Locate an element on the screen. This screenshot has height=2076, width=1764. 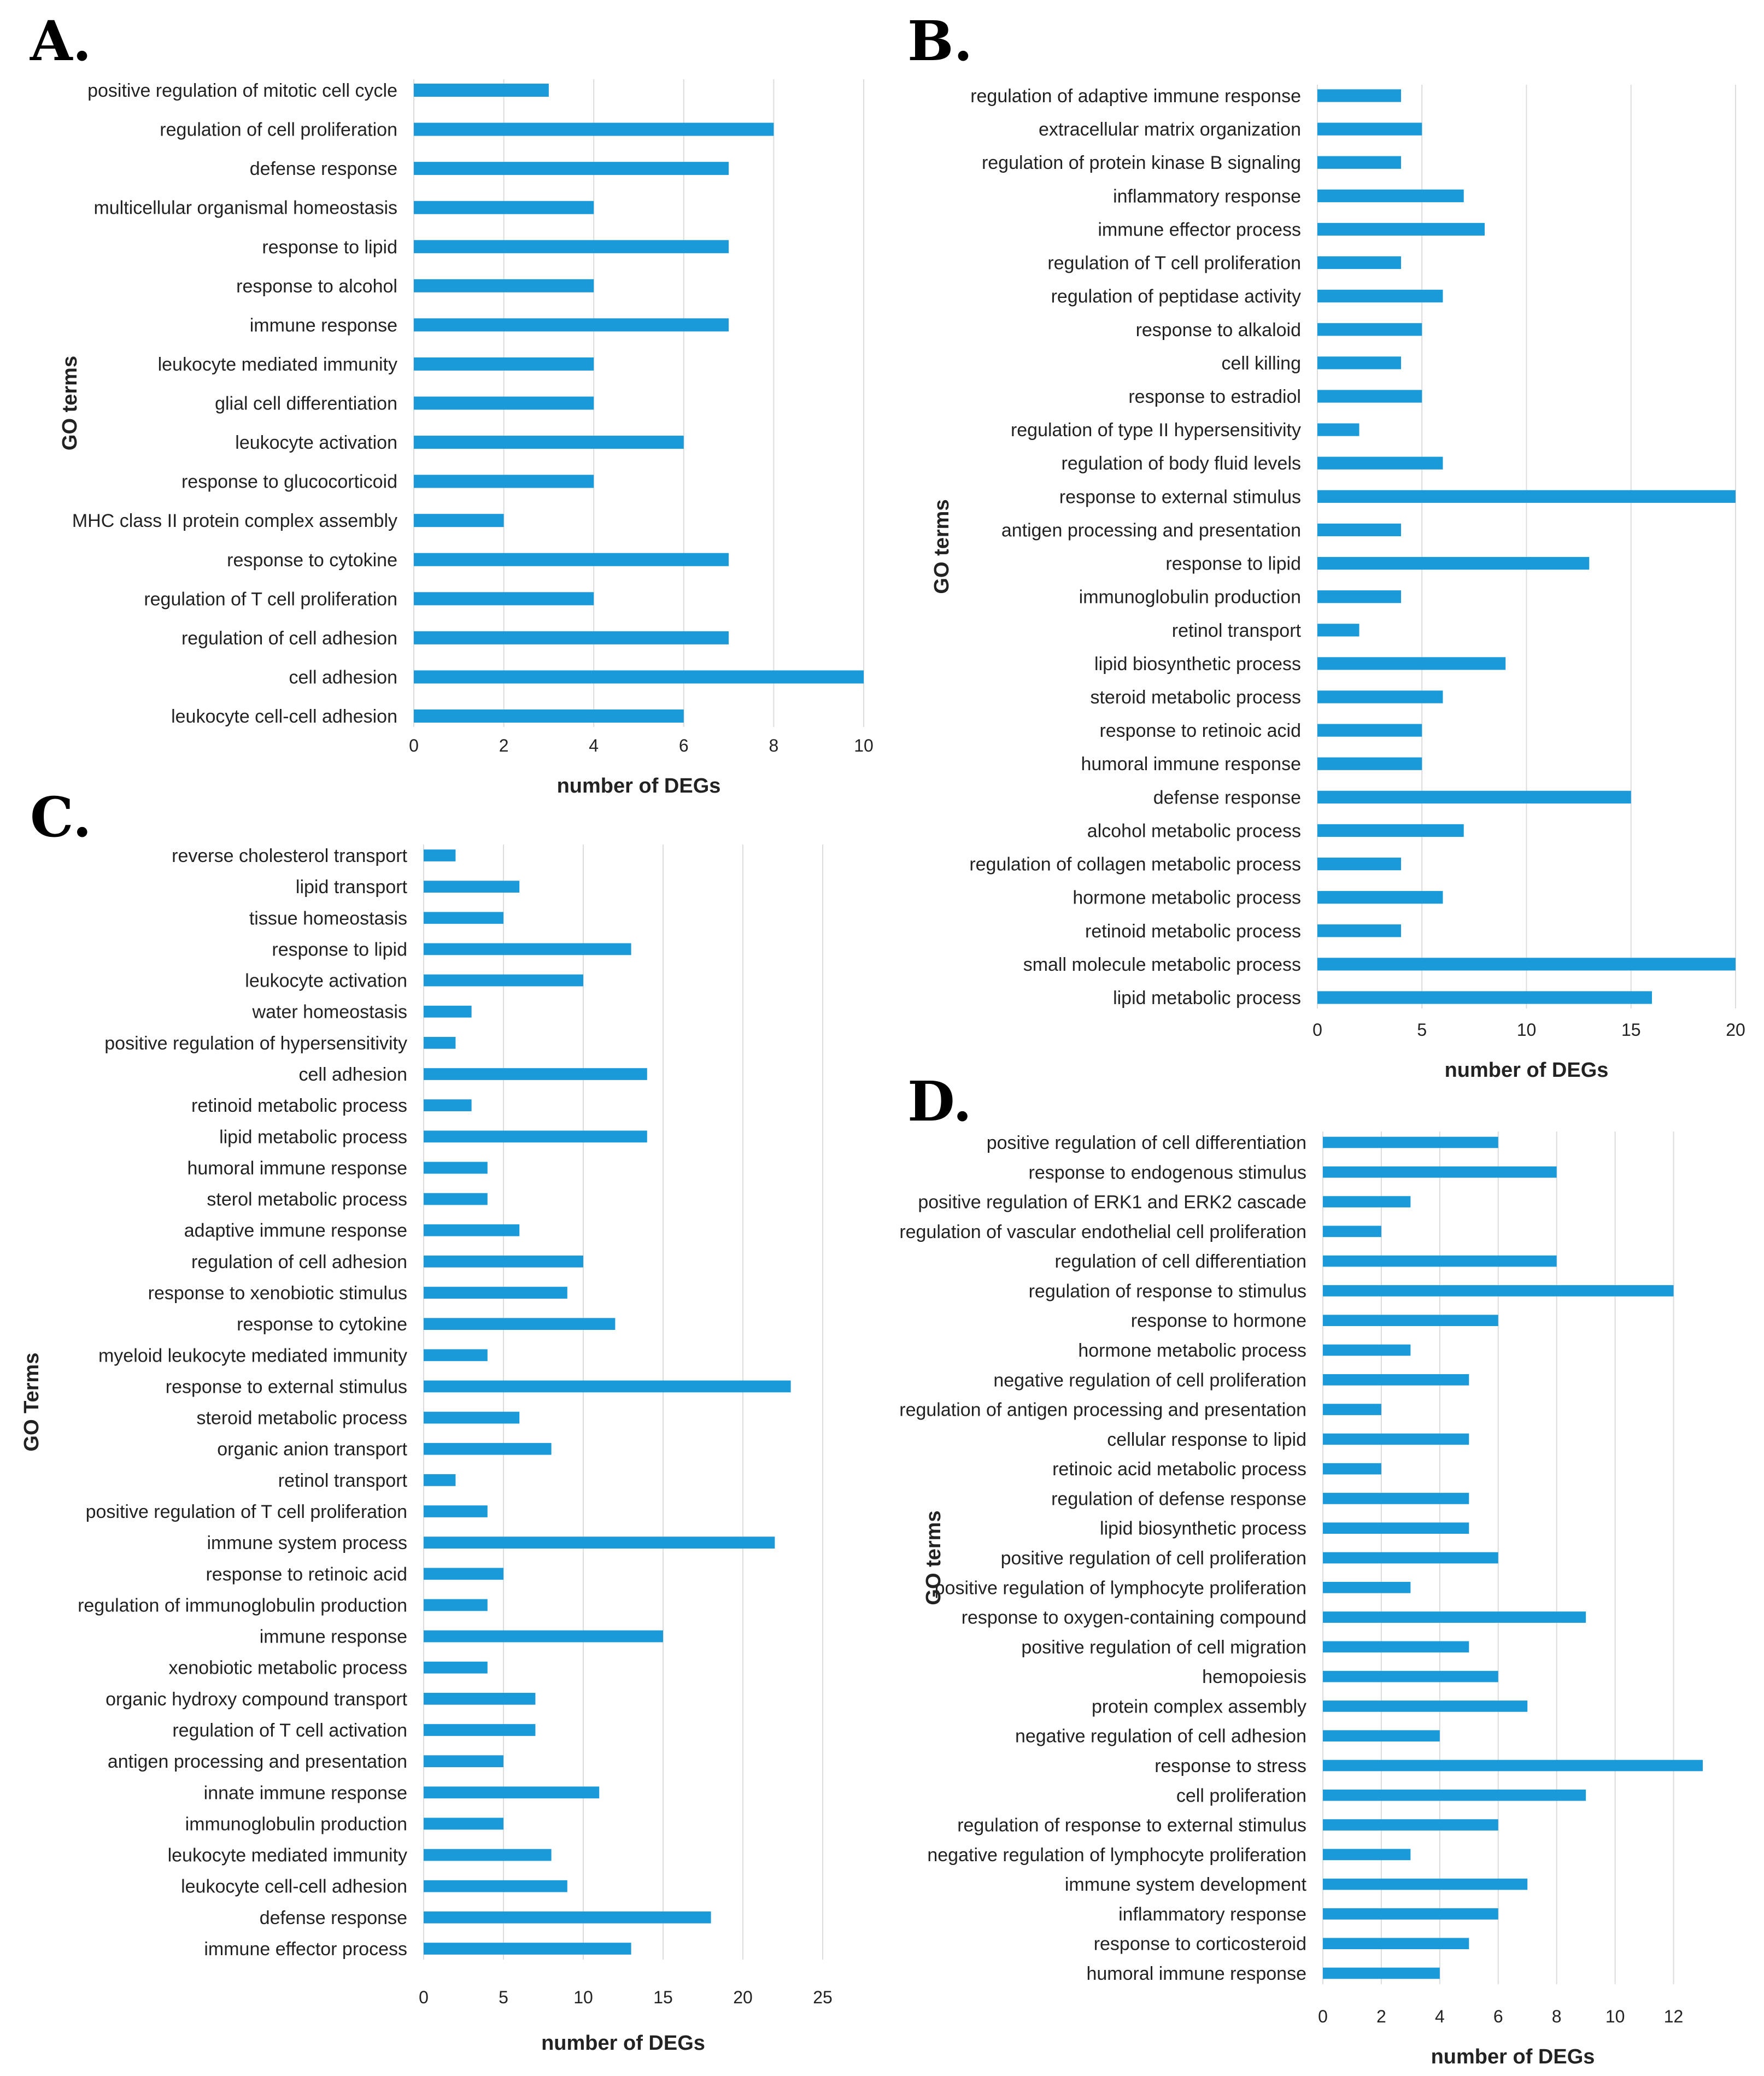
category-label: myeloid leukocyte mediated immunity is located at coordinates (252, 1355).